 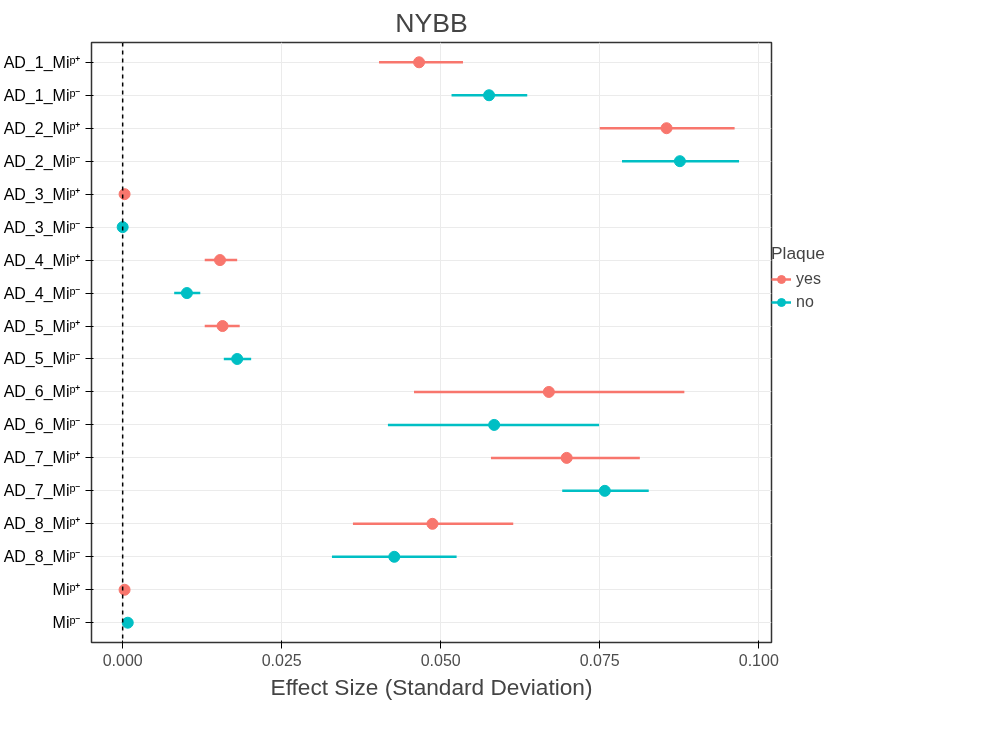 What do you see at coordinates (42, 293) in the screenshot?
I see `y-tick-label: AD_4_Miᵖ⁻` at bounding box center [42, 293].